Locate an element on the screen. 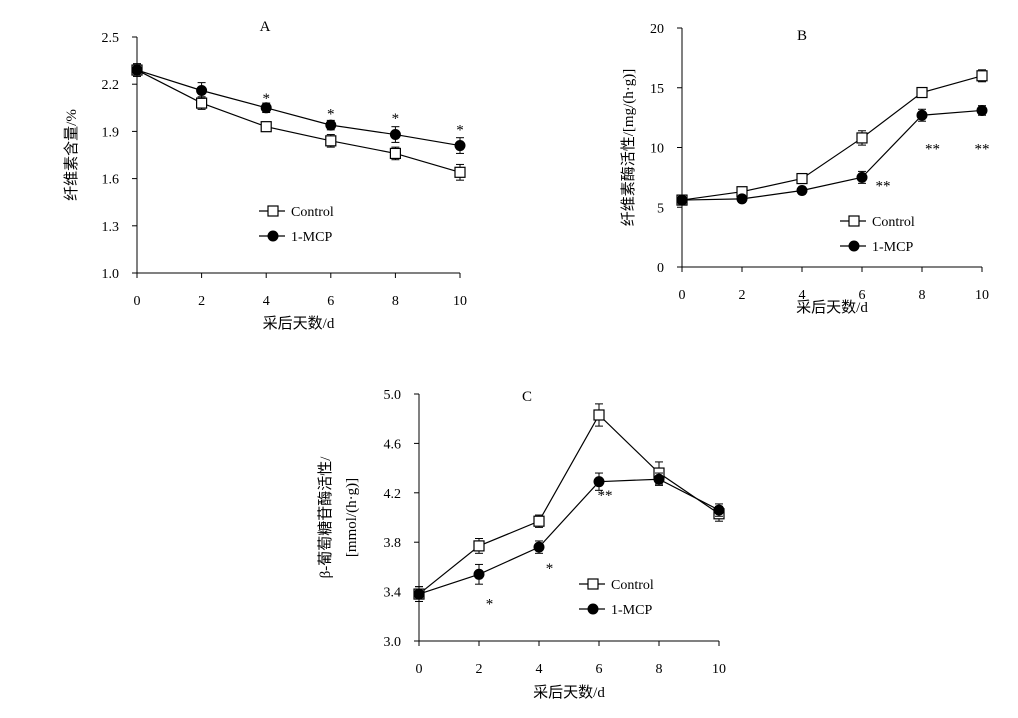  y-tick-label: 3.4 is located at coordinates (393, 593).